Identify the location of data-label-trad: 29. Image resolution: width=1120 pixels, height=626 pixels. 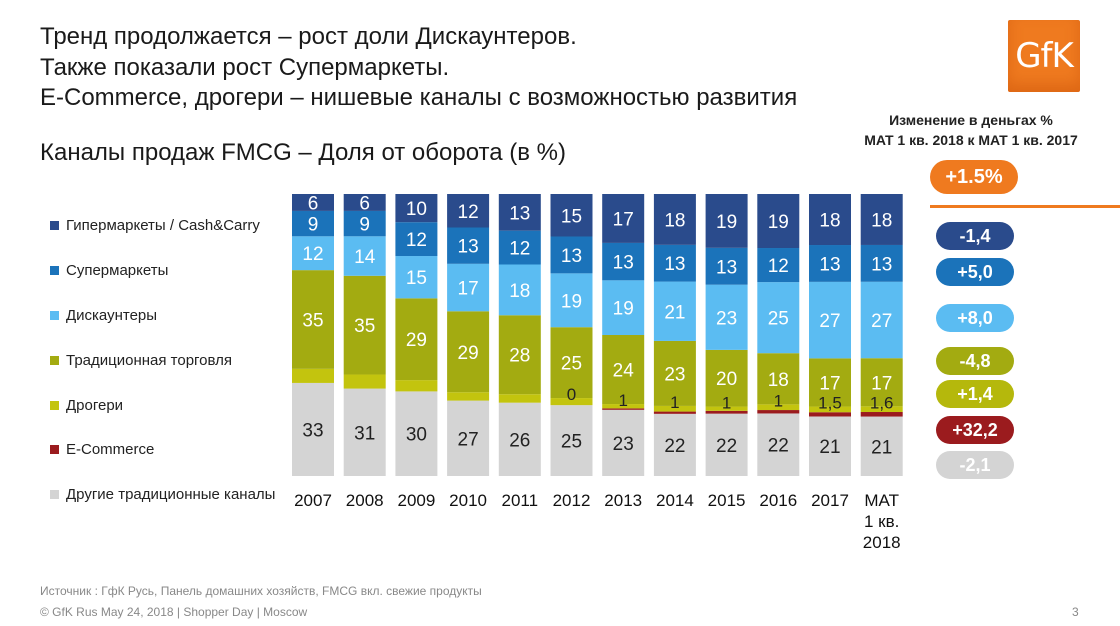
(468, 353).